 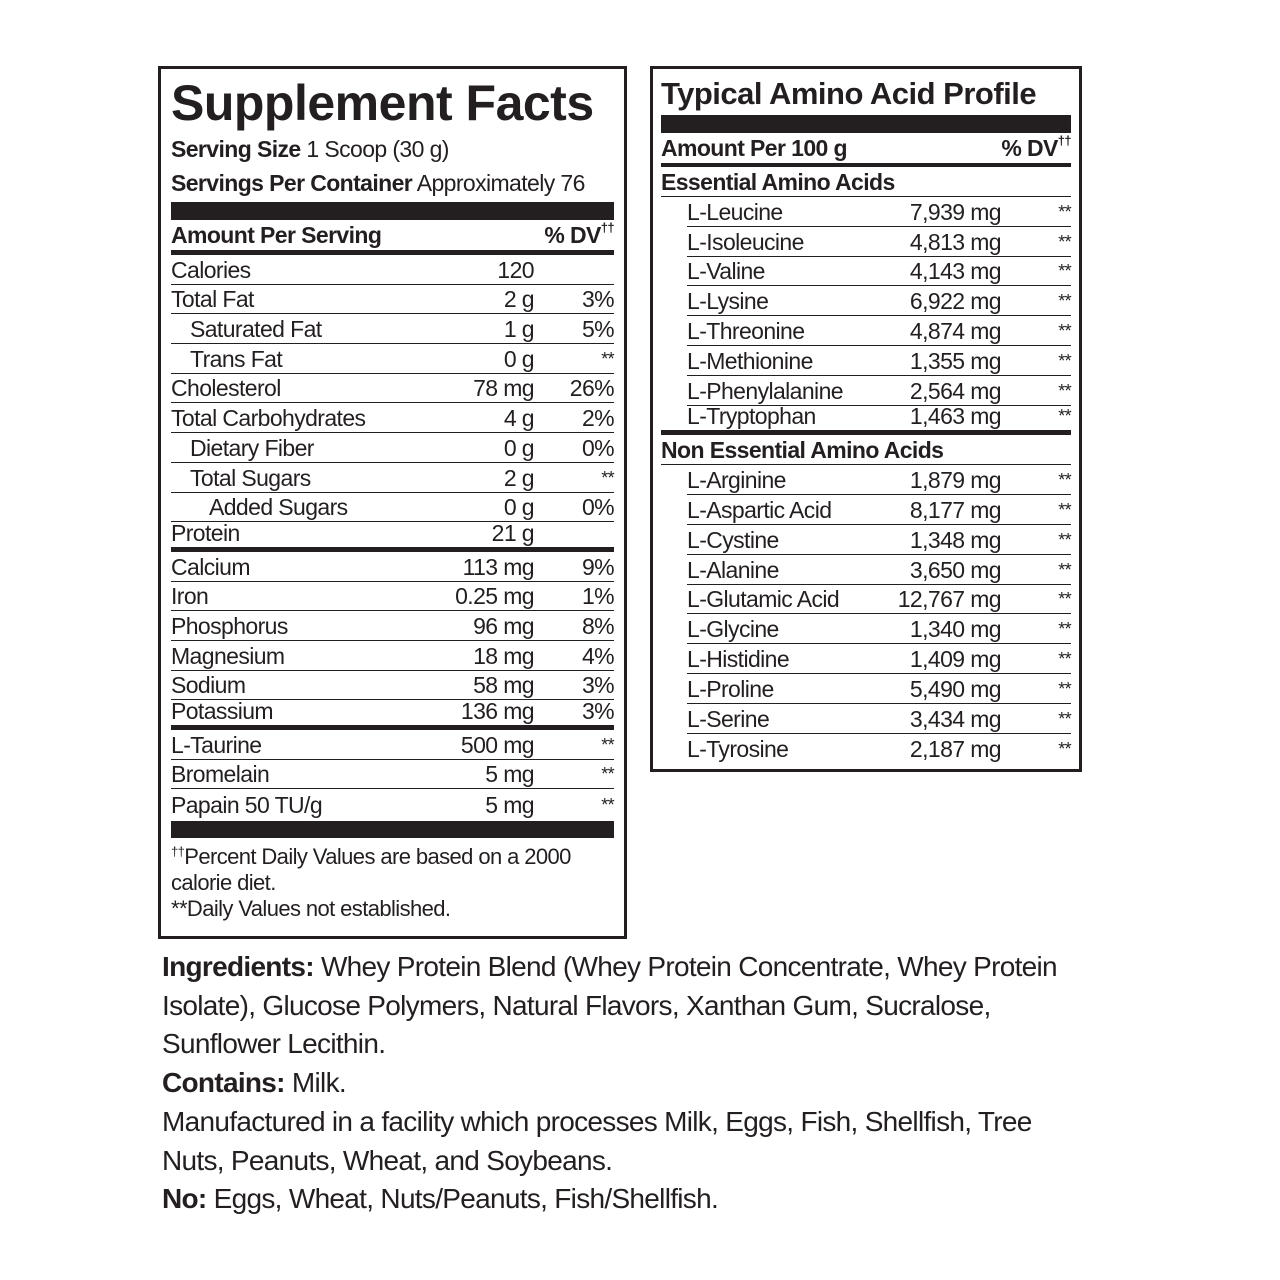 What do you see at coordinates (393, 804) in the screenshot?
I see `nutrient-row: Papain 50 TU/g 5 mg **` at bounding box center [393, 804].